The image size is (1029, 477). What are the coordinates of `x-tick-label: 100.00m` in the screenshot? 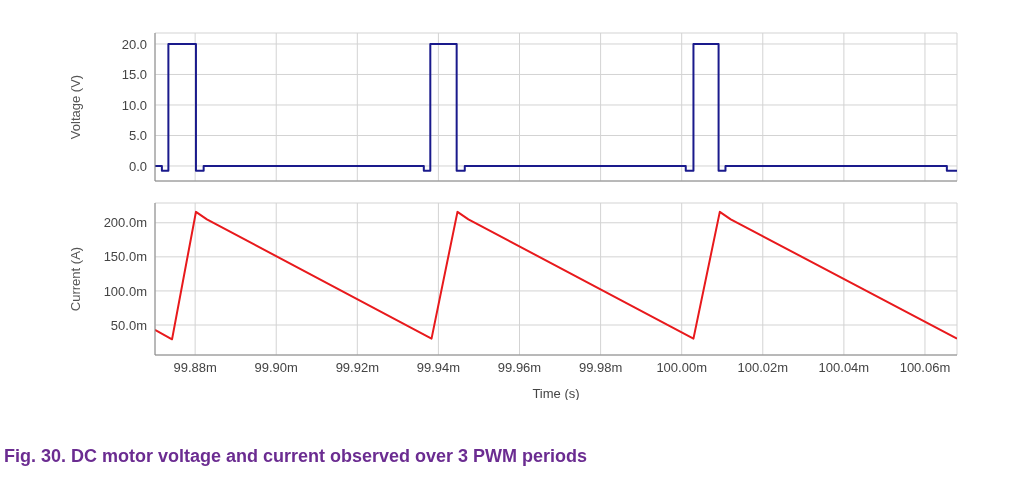 It's located at (681, 368).